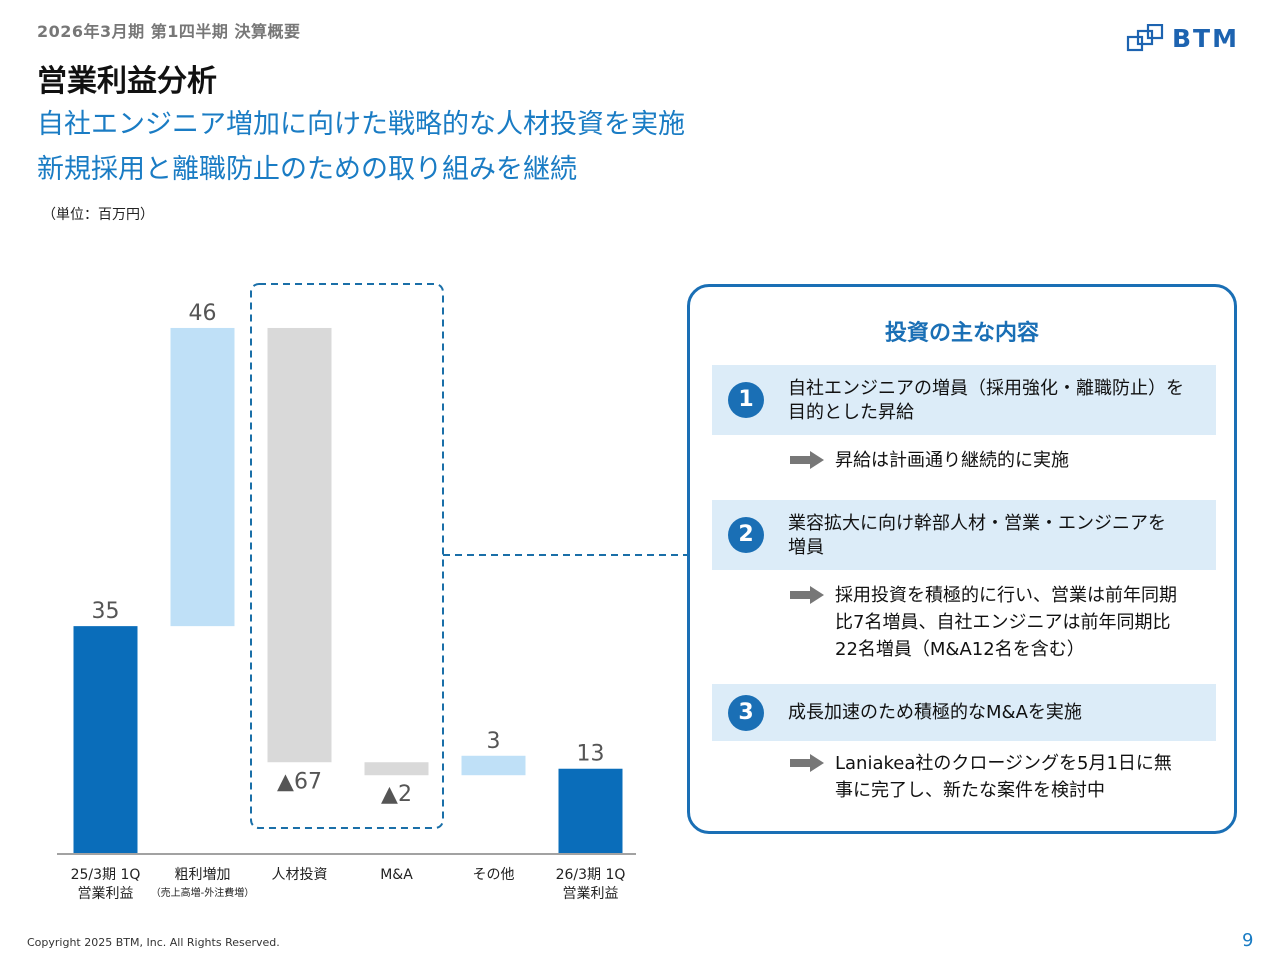  What do you see at coordinates (494, 875) in the screenshot?
I see `category-label-5: その他` at bounding box center [494, 875].